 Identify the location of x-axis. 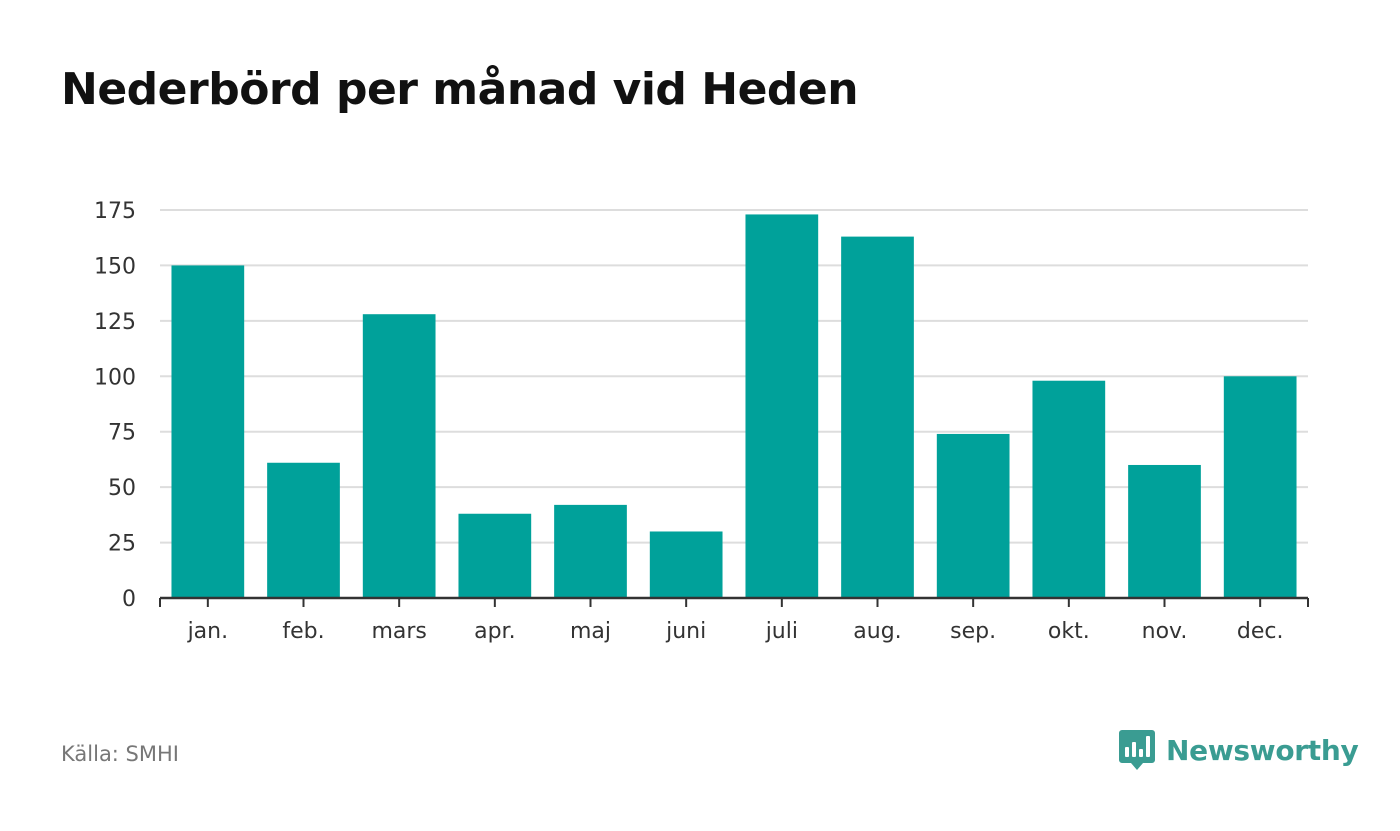
(734, 601).